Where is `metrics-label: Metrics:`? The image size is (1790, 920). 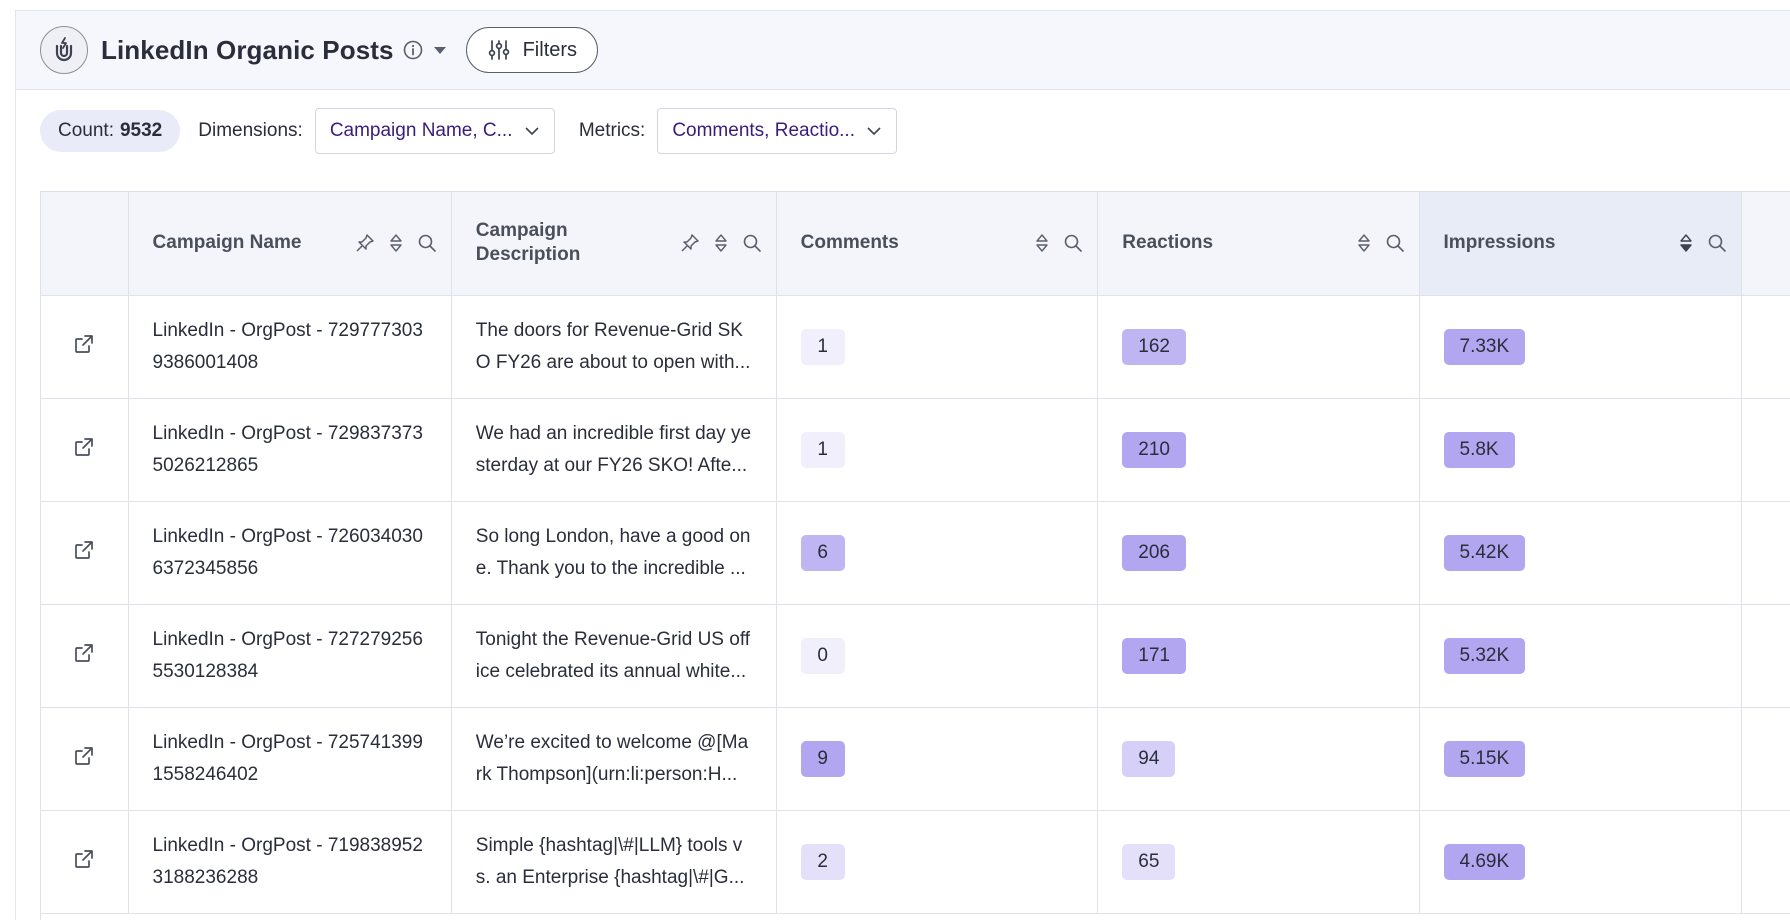 metrics-label: Metrics: is located at coordinates (612, 130).